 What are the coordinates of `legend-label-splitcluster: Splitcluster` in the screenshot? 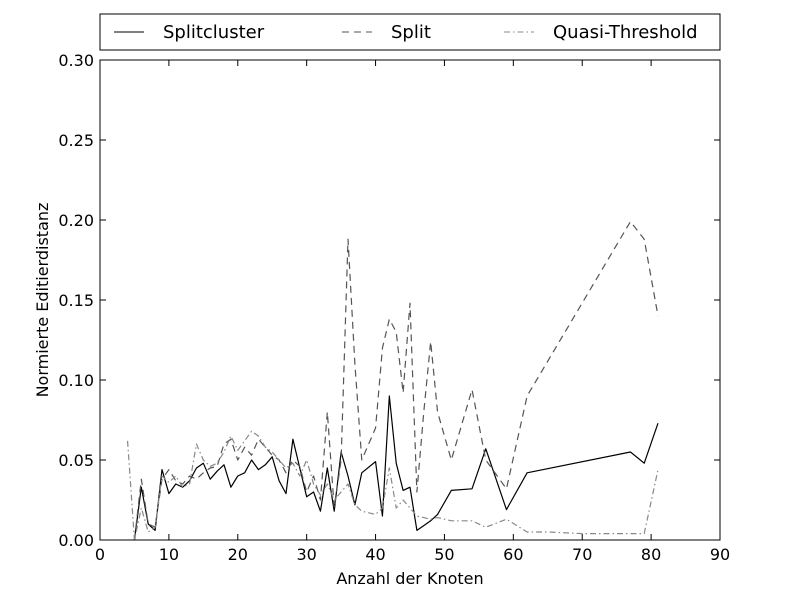 It's located at (214, 32).